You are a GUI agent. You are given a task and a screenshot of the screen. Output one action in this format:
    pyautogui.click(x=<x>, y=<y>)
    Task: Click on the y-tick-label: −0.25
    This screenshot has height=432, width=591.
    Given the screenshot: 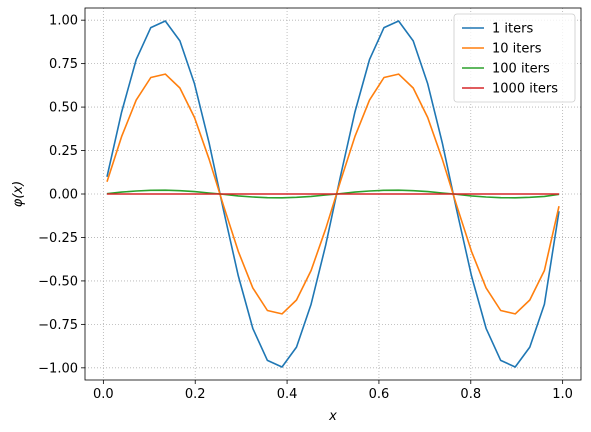 What is the action you would take?
    pyautogui.click(x=58, y=238)
    